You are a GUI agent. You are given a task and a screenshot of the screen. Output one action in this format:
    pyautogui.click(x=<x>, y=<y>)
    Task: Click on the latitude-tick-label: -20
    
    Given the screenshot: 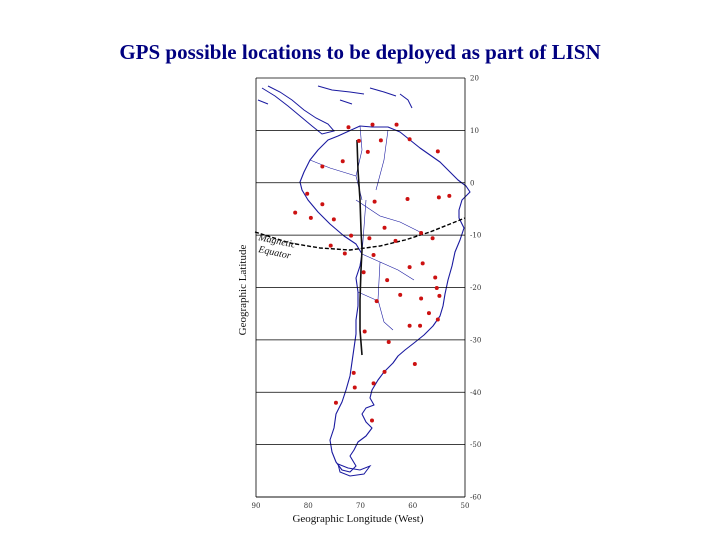 What is the action you would take?
    pyautogui.click(x=475, y=288)
    